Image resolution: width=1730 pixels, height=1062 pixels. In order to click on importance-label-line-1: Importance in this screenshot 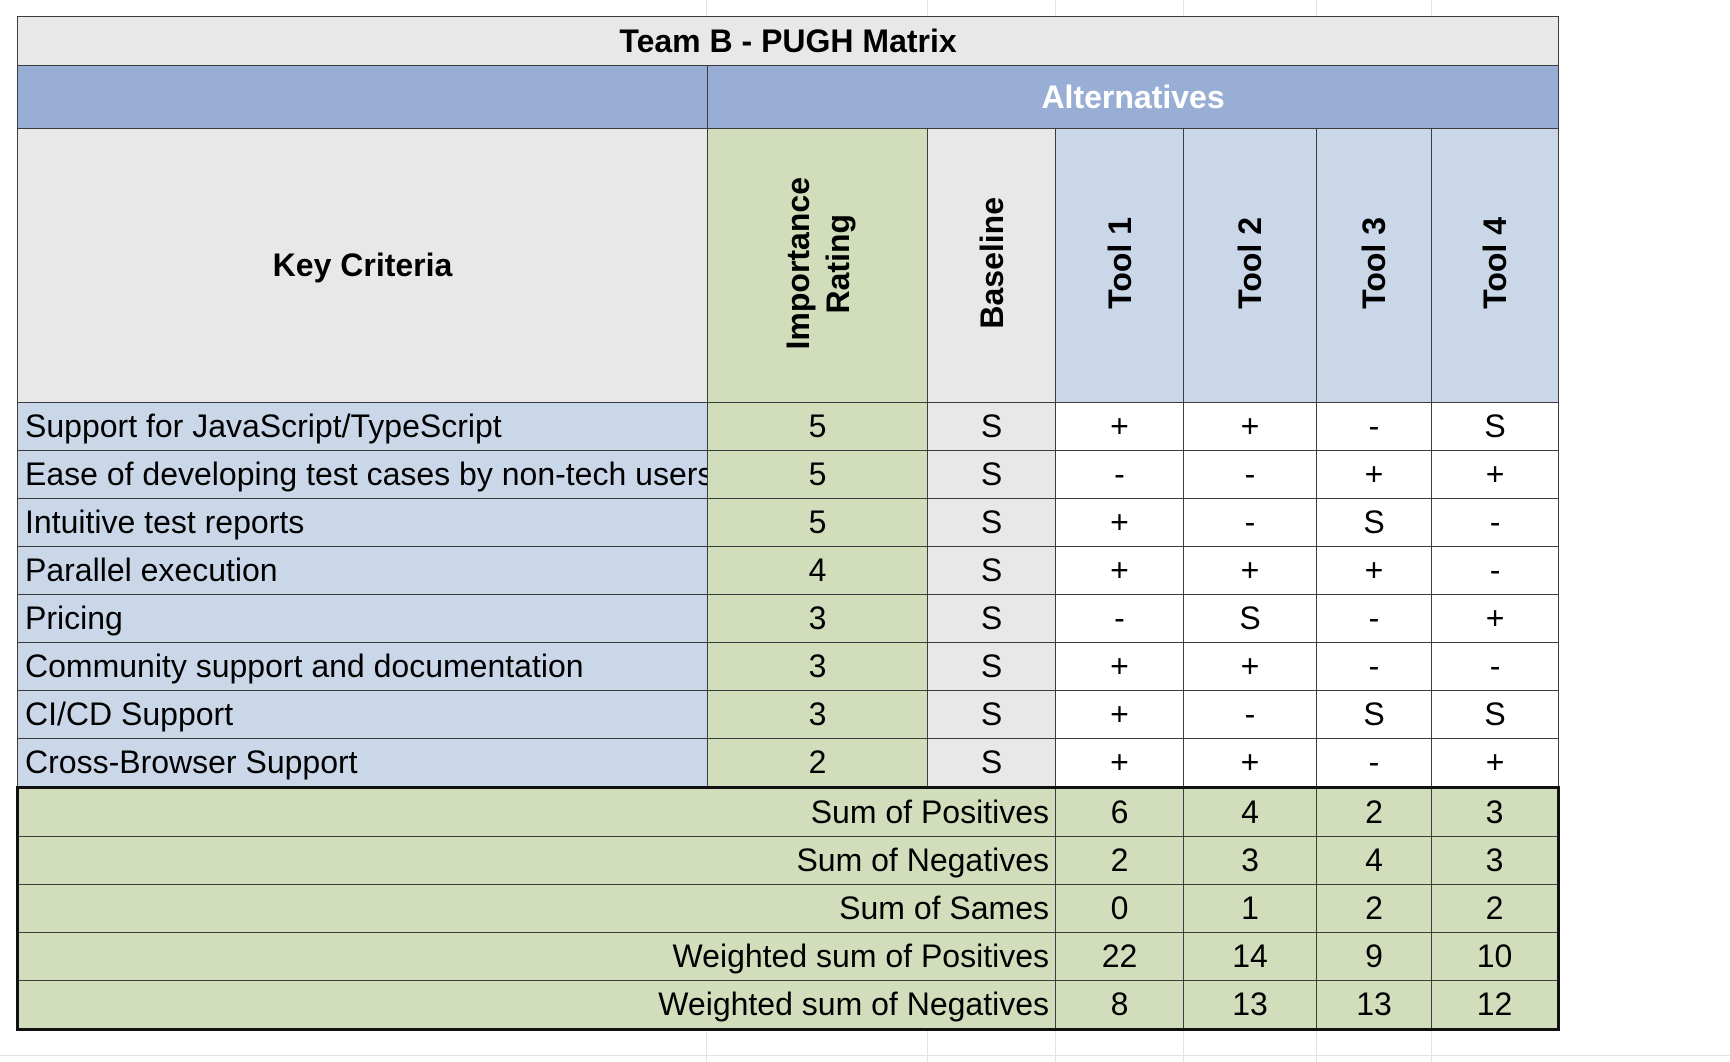, I will do `click(797, 263)`.